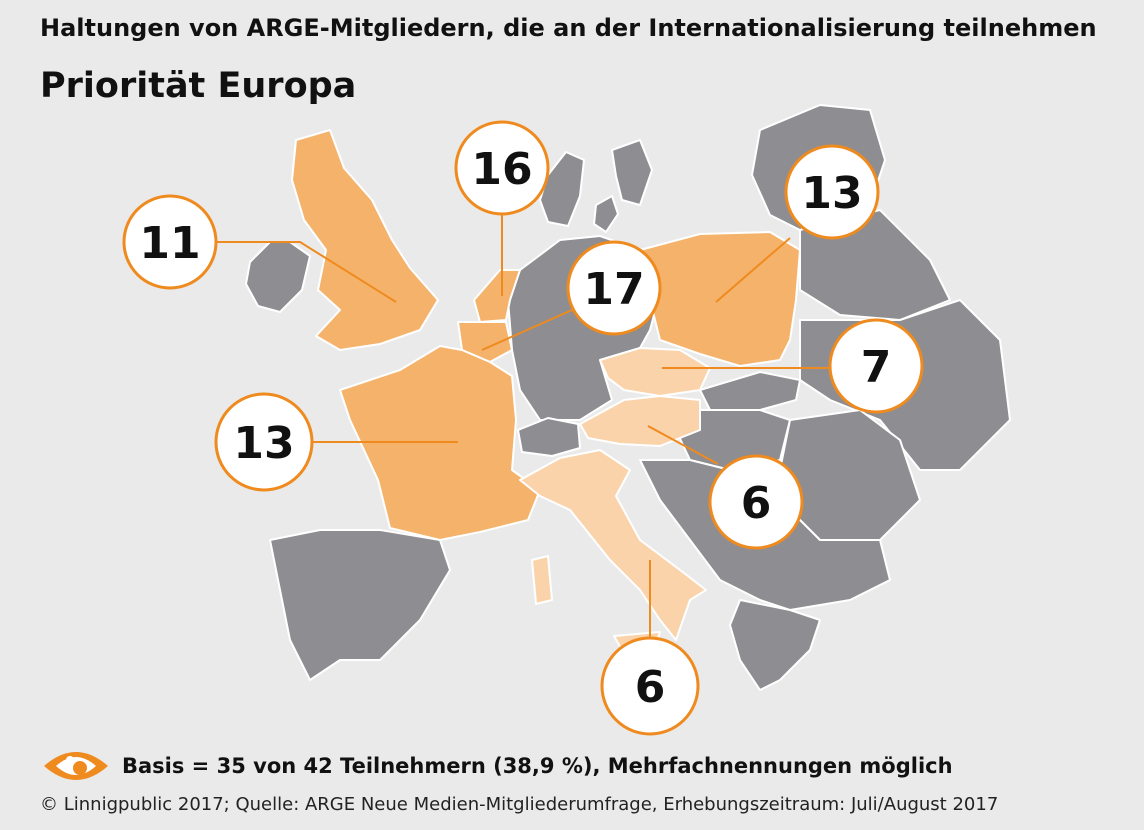  What do you see at coordinates (542, 580) in the screenshot?
I see `region-sardinia` at bounding box center [542, 580].